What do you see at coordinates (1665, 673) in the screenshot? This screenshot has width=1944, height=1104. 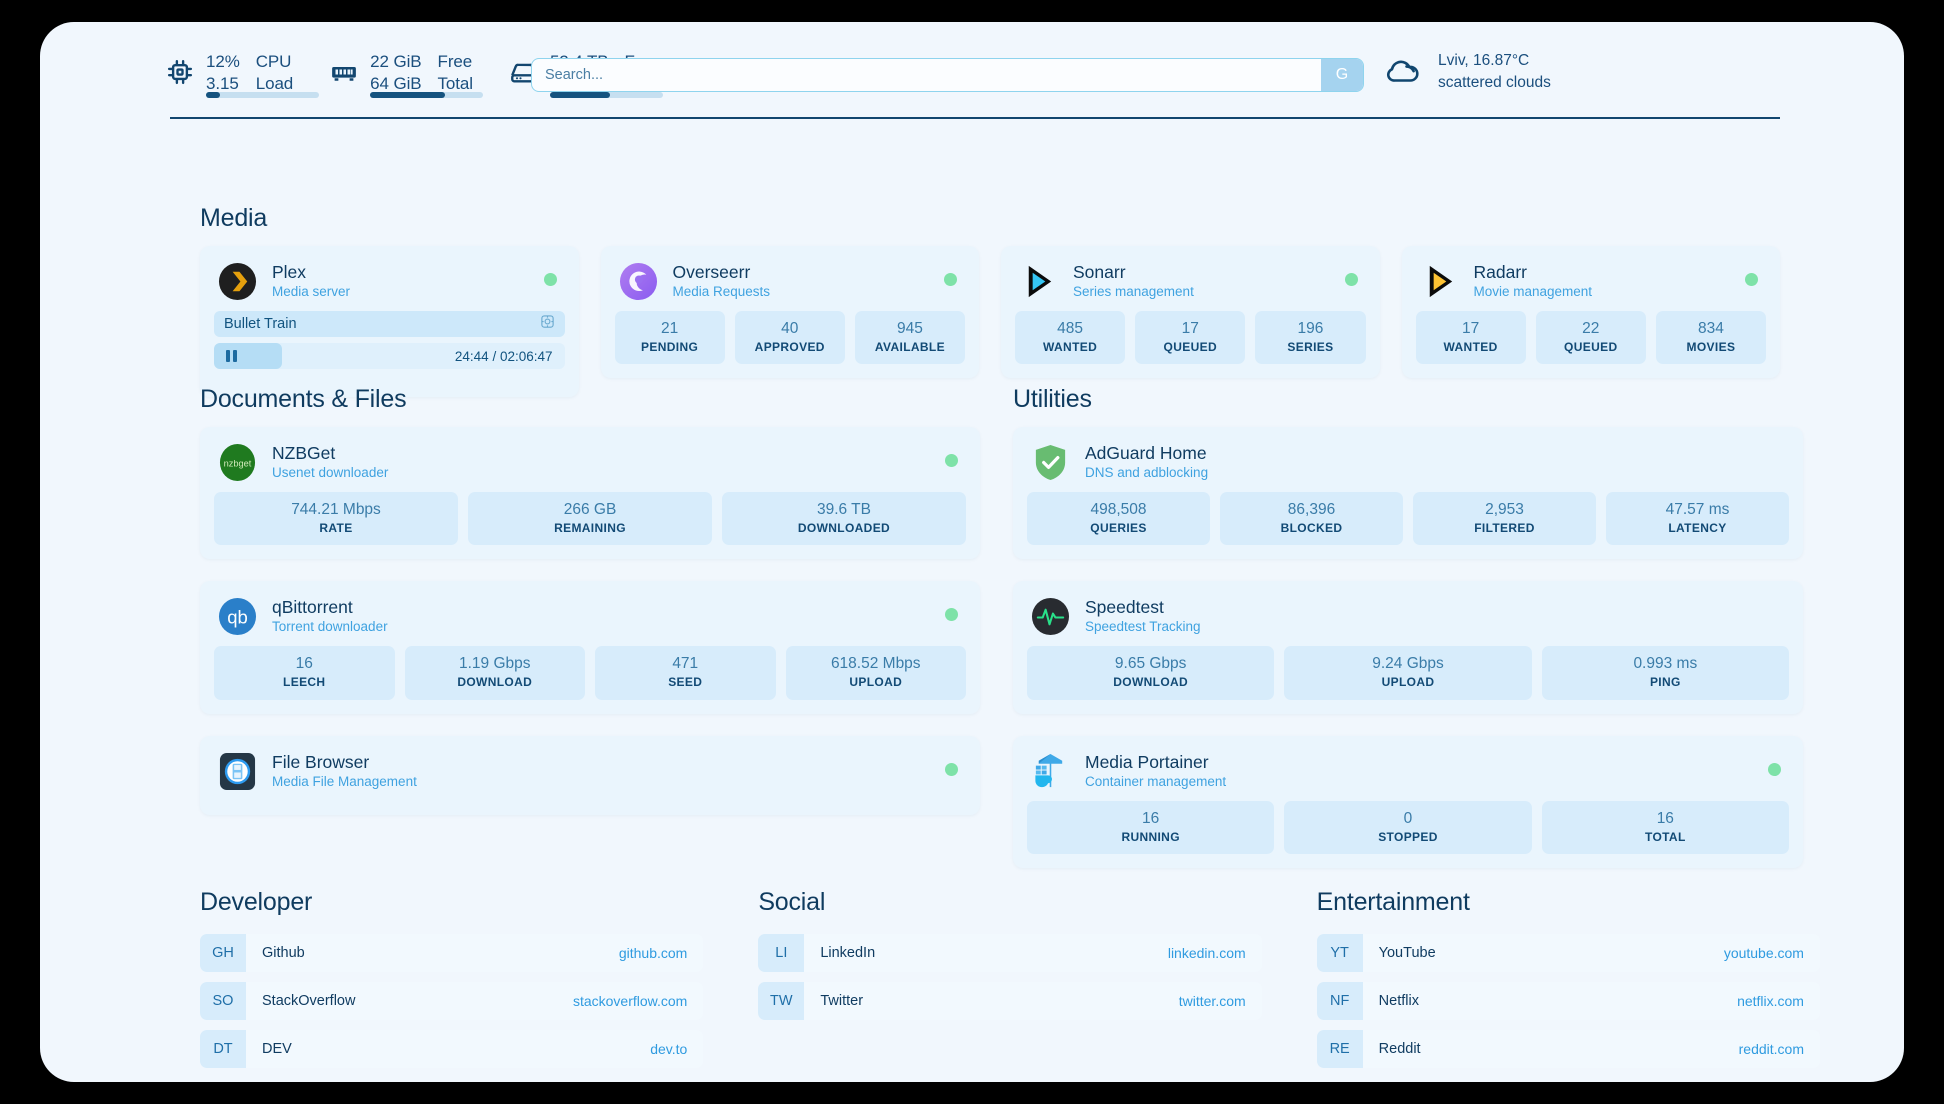 I see `stat-tile: 0.993 ms PING` at bounding box center [1665, 673].